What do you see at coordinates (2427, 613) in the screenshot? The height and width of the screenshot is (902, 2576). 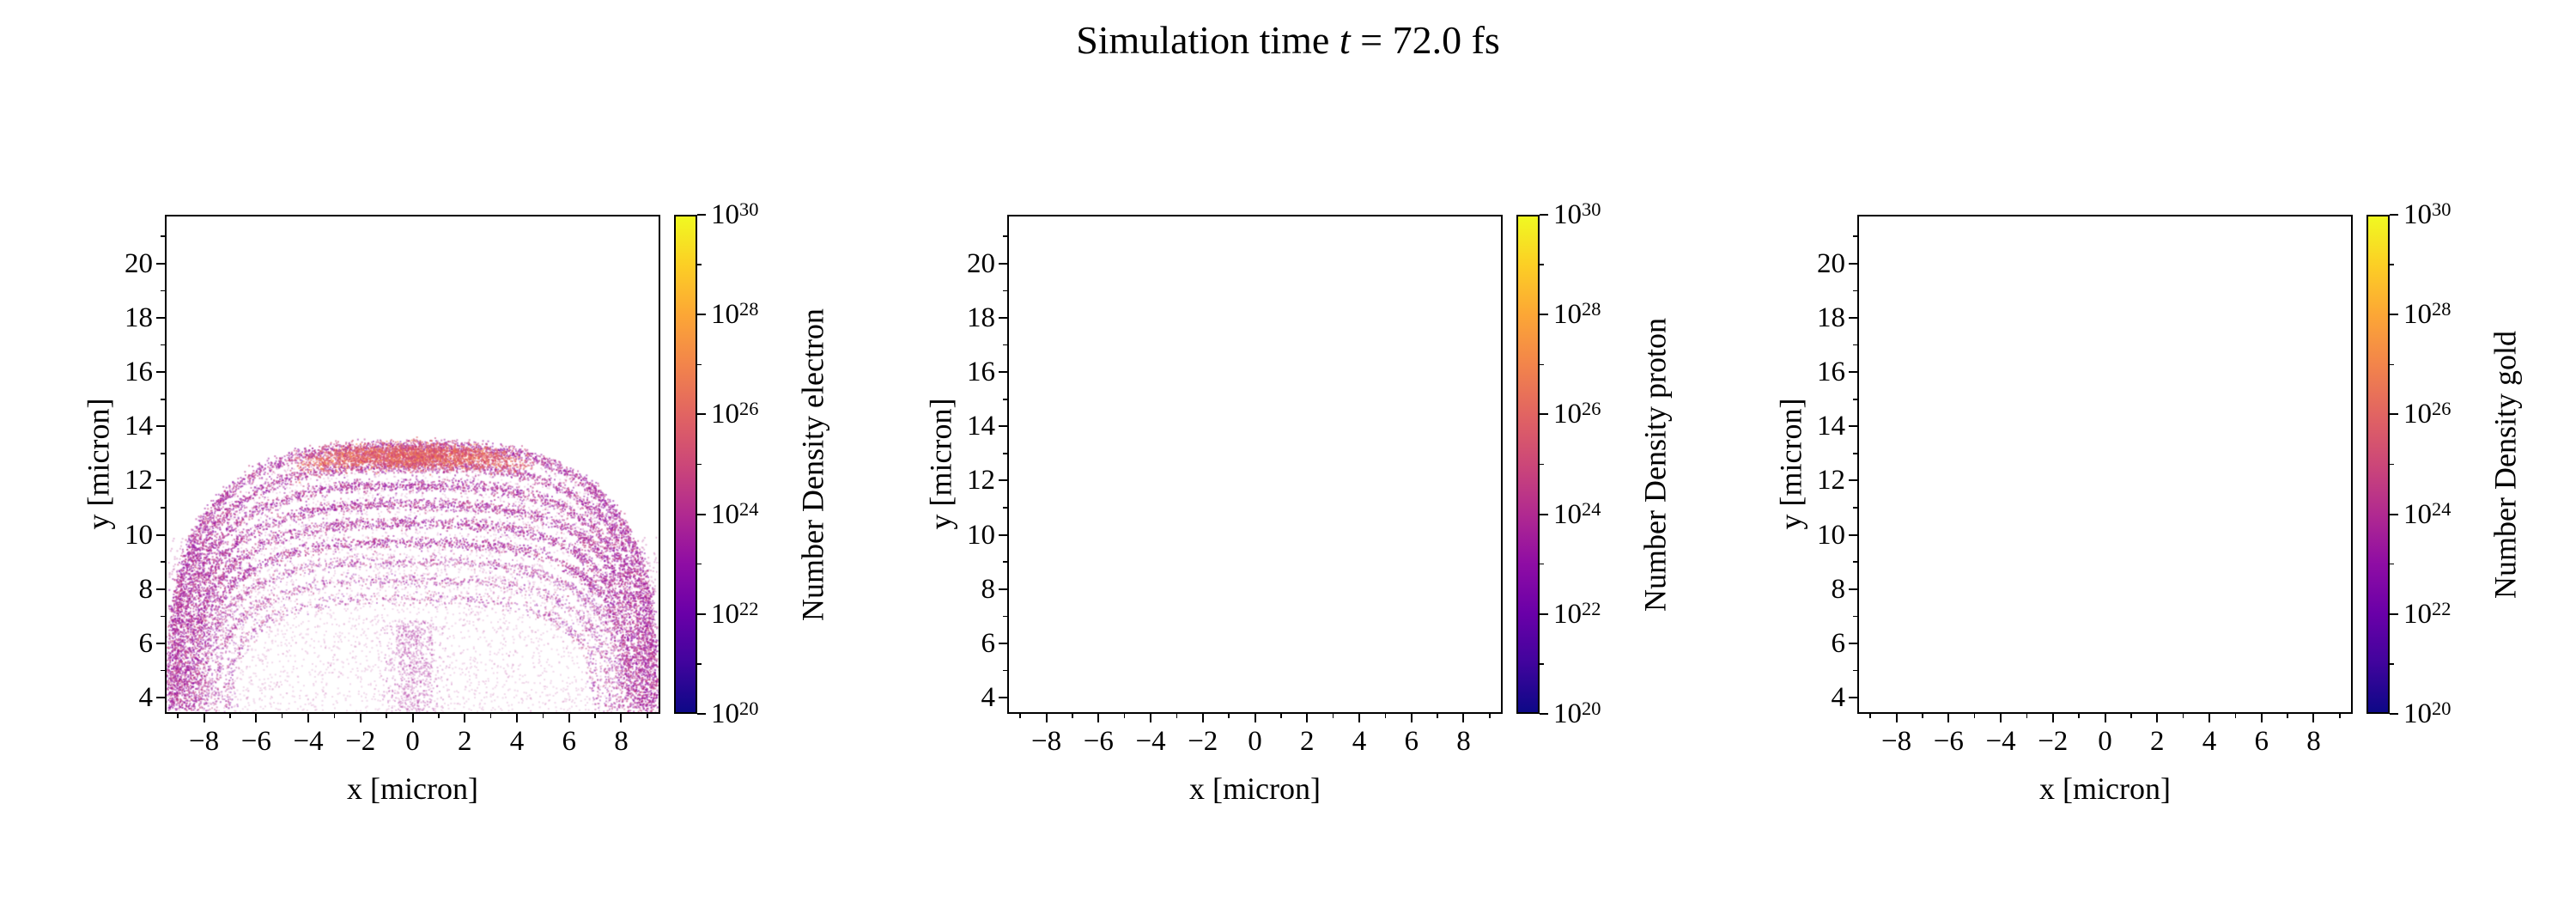 I see `colorbar-tick-label: 1022` at bounding box center [2427, 613].